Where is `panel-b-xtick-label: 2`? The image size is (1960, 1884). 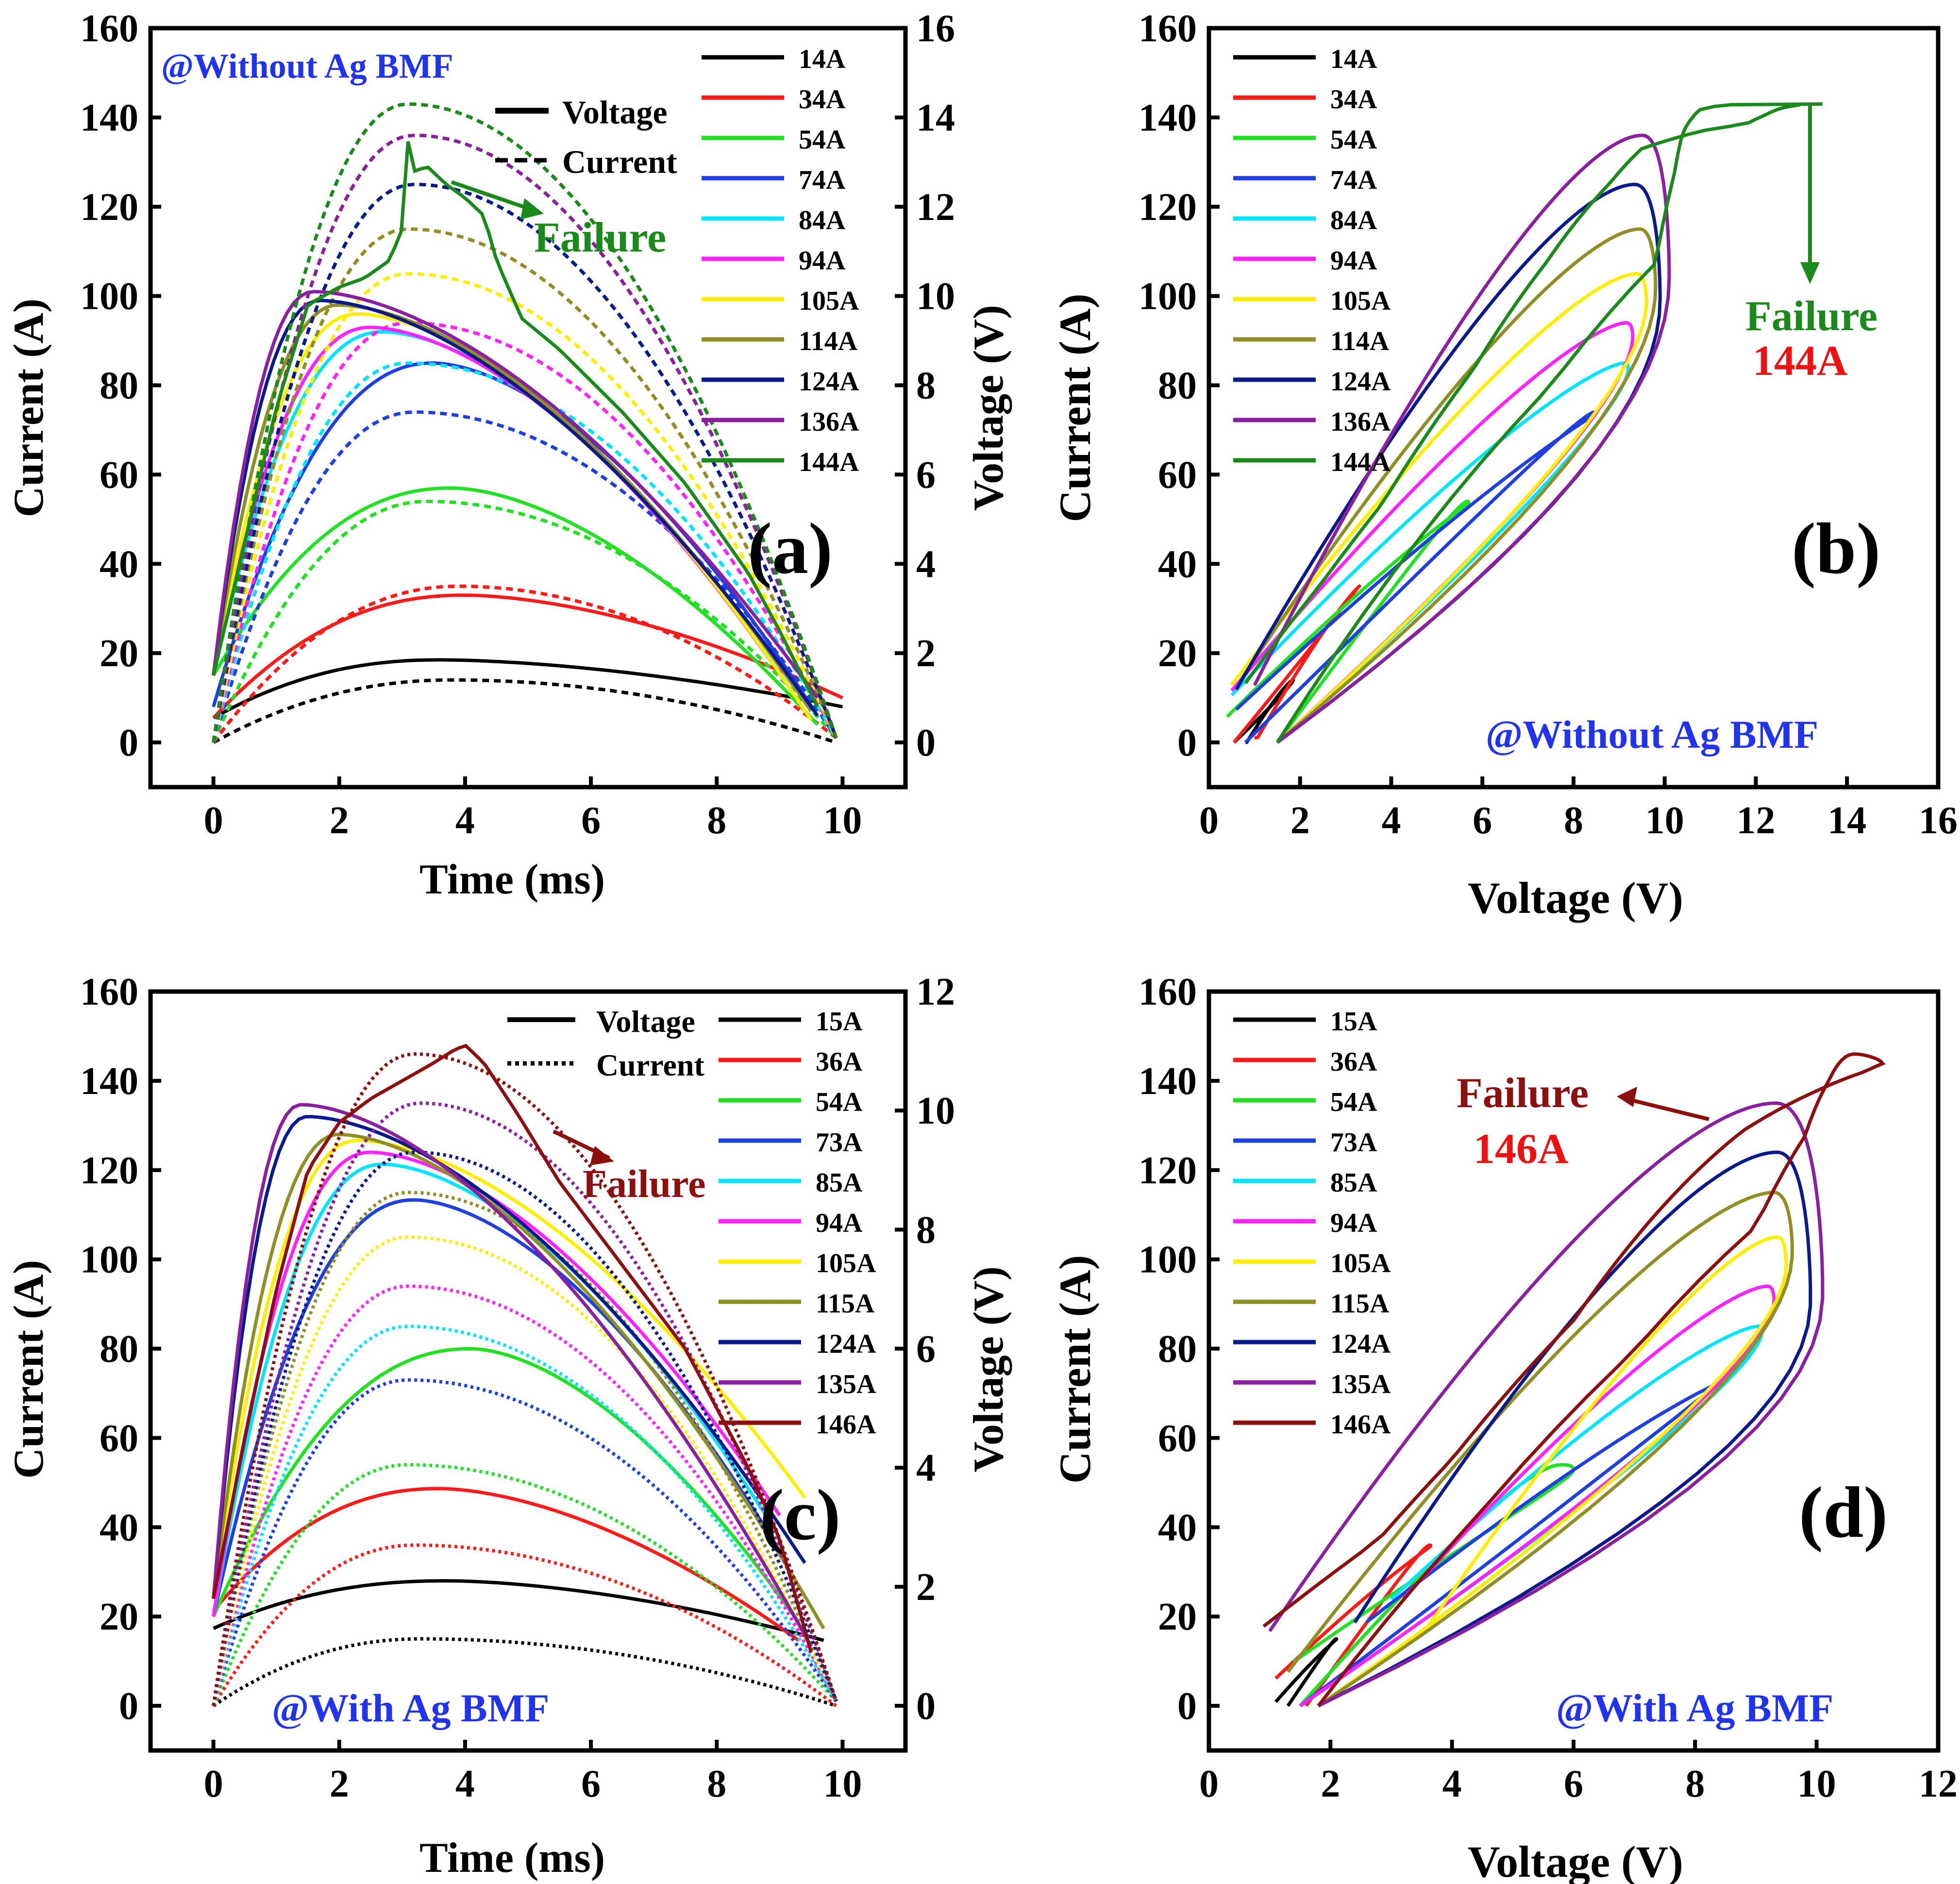 panel-b-xtick-label: 2 is located at coordinates (1300, 820).